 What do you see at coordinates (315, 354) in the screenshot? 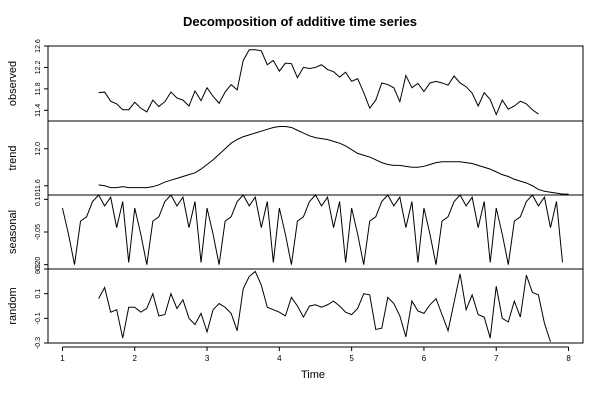
I see `x-axis: 1 2 3 4 5 6 7 8` at bounding box center [315, 354].